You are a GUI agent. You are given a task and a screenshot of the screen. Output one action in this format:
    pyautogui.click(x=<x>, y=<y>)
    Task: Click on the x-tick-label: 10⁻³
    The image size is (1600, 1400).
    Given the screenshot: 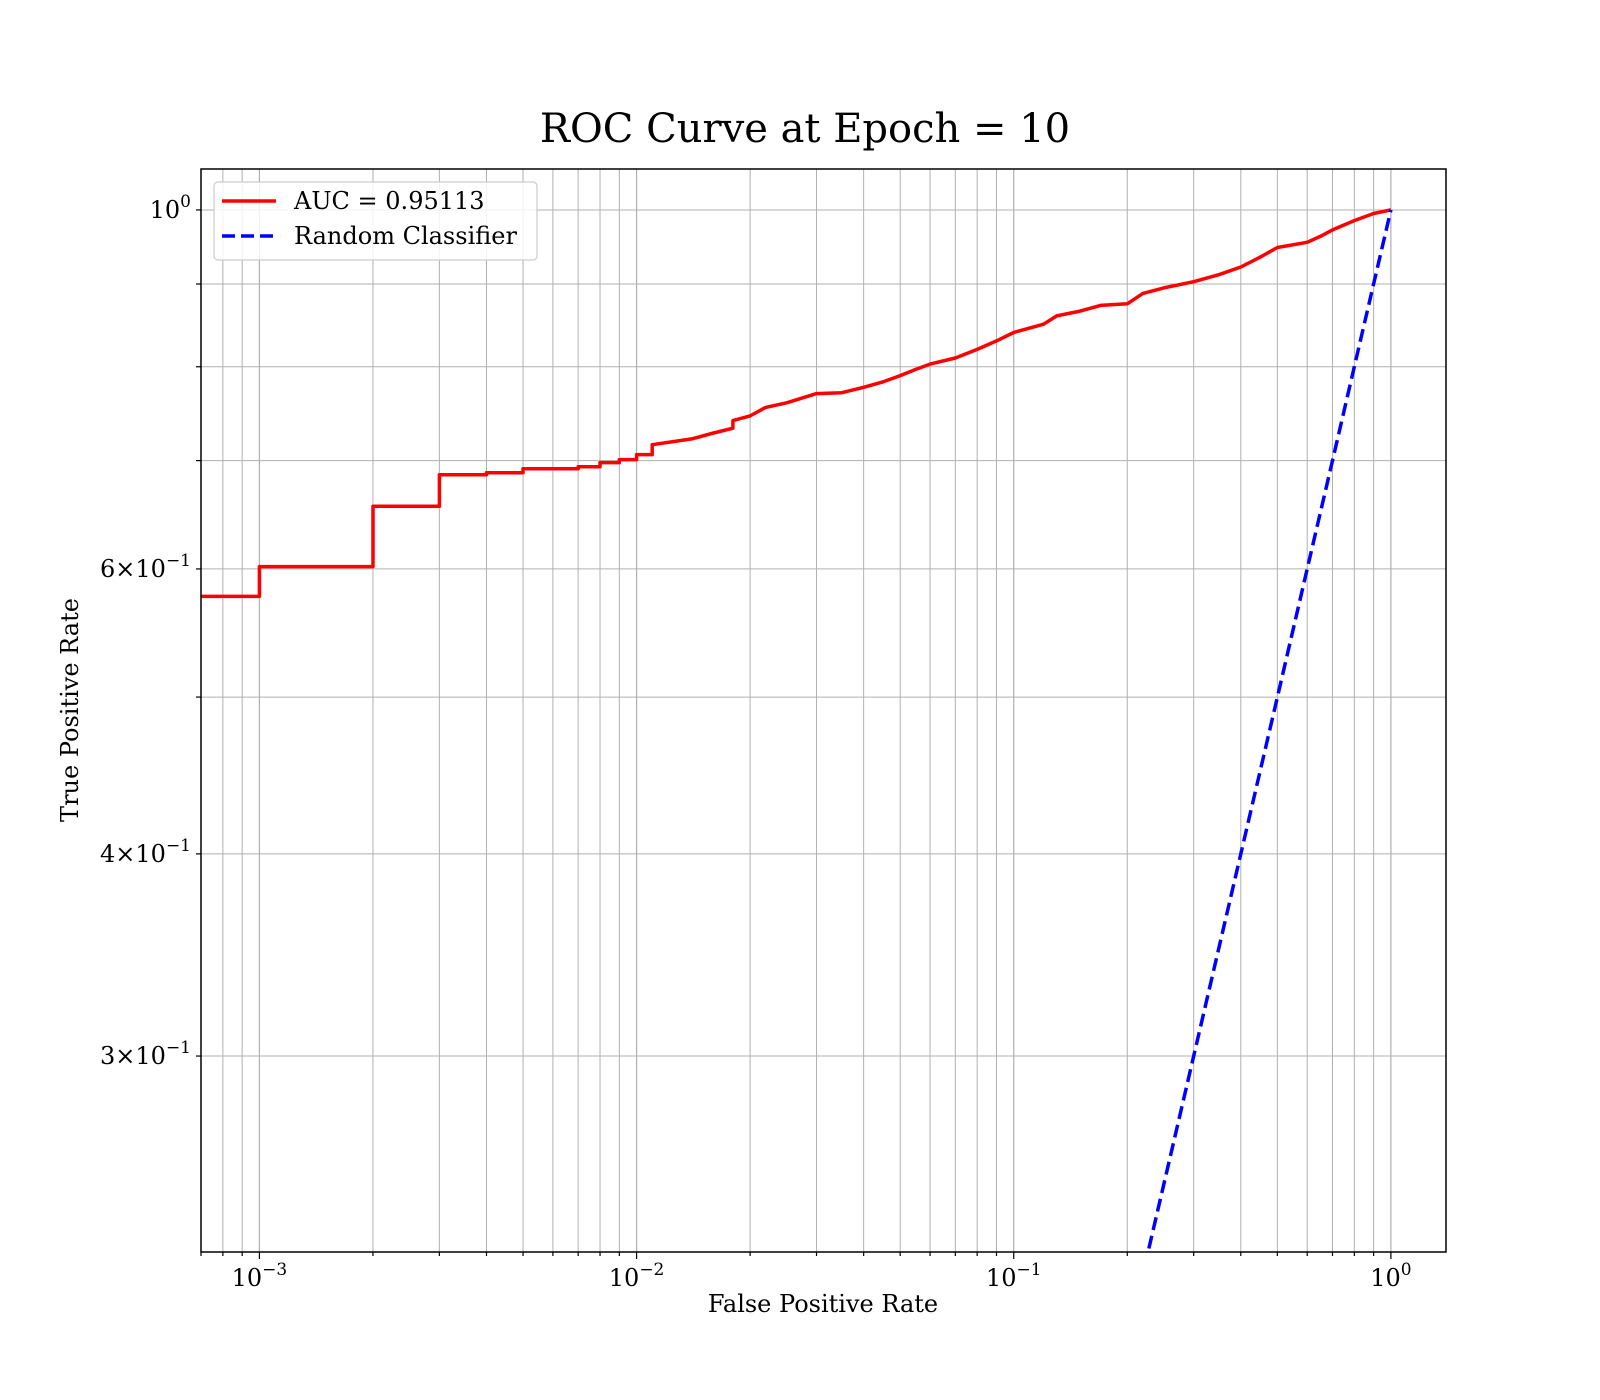 What is the action you would take?
    pyautogui.click(x=260, y=1276)
    